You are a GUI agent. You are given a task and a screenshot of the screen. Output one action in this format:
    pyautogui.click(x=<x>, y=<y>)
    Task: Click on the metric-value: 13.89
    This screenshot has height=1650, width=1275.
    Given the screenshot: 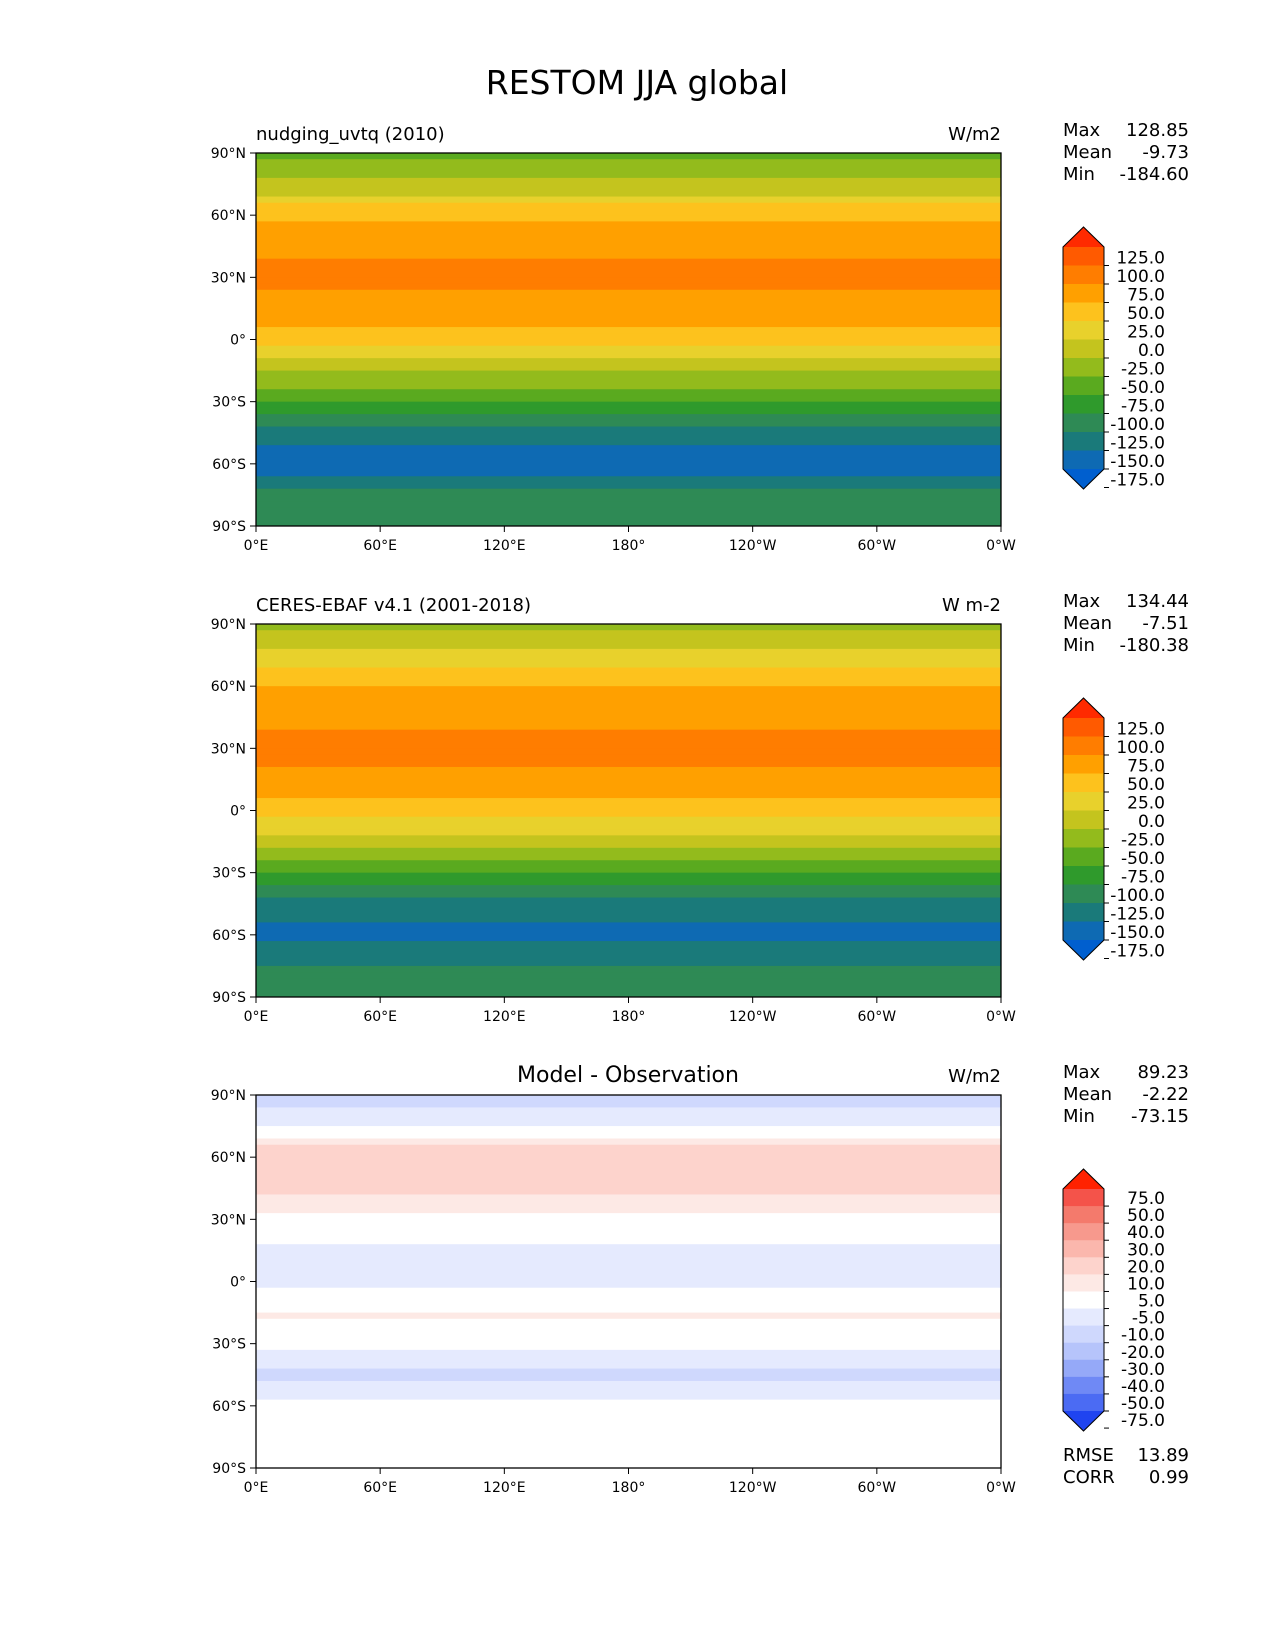 What is the action you would take?
    pyautogui.click(x=1163, y=1455)
    